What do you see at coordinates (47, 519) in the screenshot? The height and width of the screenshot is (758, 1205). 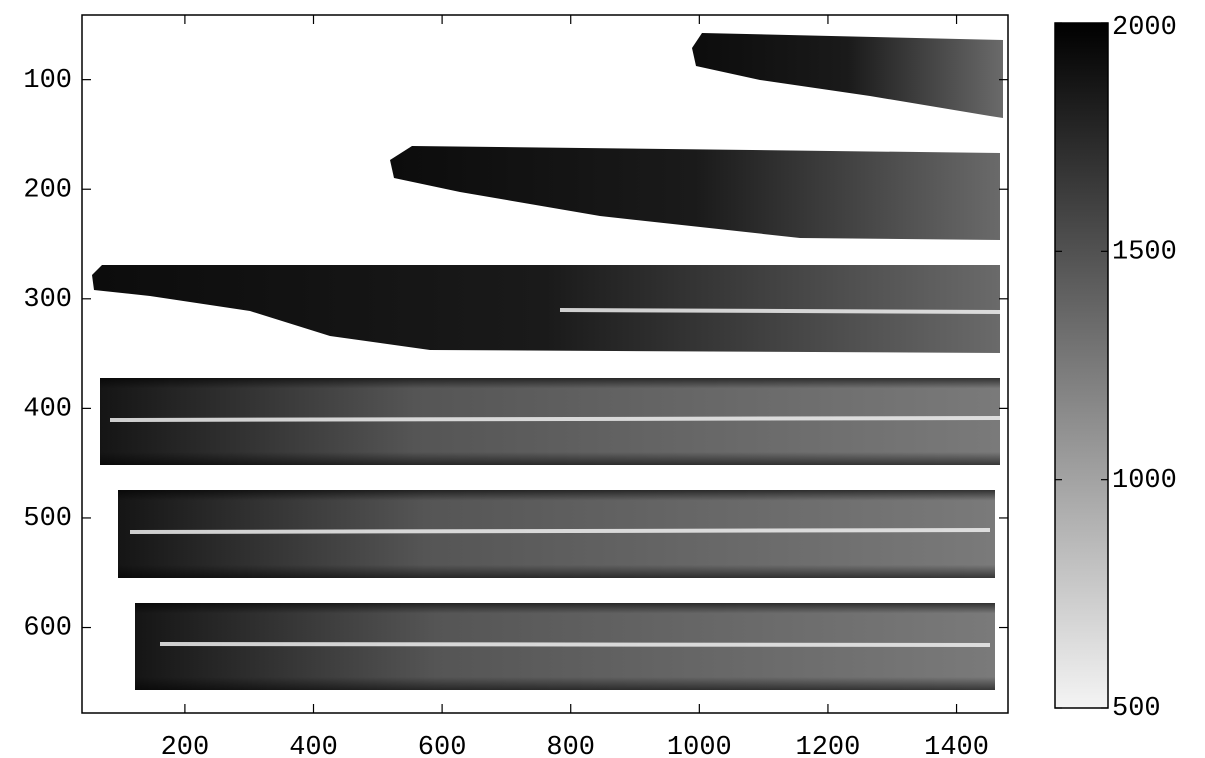 I see `y-tick-label: 500` at bounding box center [47, 519].